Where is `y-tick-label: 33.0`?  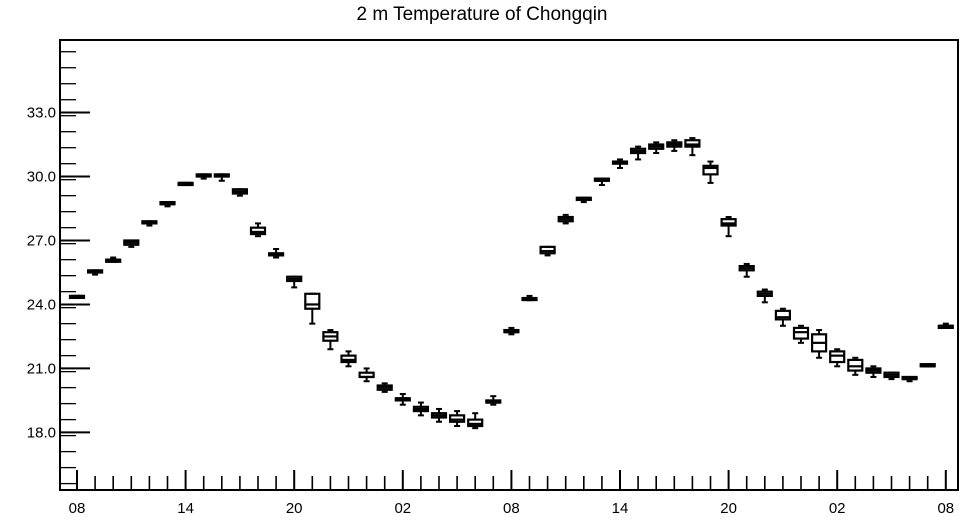 y-tick-label: 33.0 is located at coordinates (41, 113).